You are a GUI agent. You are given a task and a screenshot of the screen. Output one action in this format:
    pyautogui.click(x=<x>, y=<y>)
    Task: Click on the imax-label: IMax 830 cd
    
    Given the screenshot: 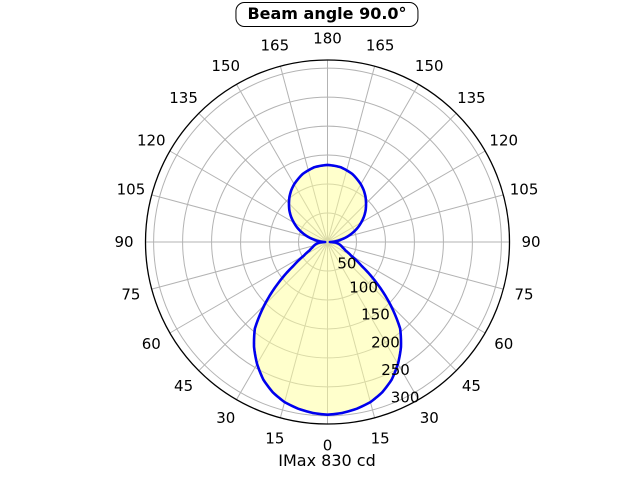 What is the action you would take?
    pyautogui.click(x=327, y=460)
    